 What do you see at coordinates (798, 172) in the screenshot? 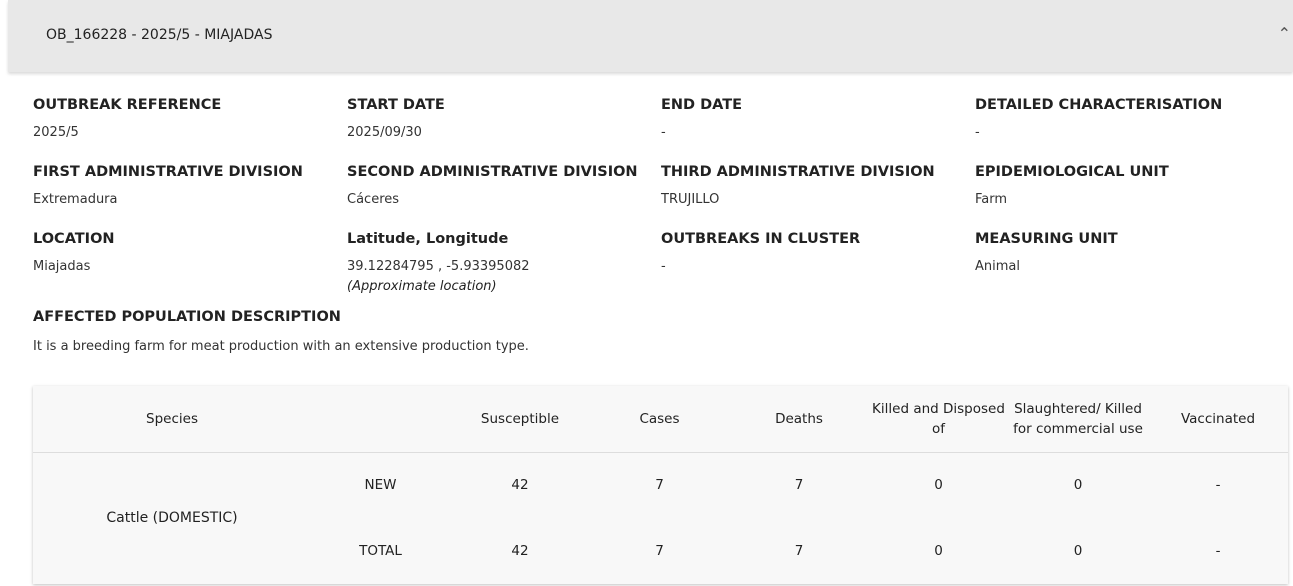
I see `field-label: THIRD ADMINISTRATIVE DIVISION` at bounding box center [798, 172].